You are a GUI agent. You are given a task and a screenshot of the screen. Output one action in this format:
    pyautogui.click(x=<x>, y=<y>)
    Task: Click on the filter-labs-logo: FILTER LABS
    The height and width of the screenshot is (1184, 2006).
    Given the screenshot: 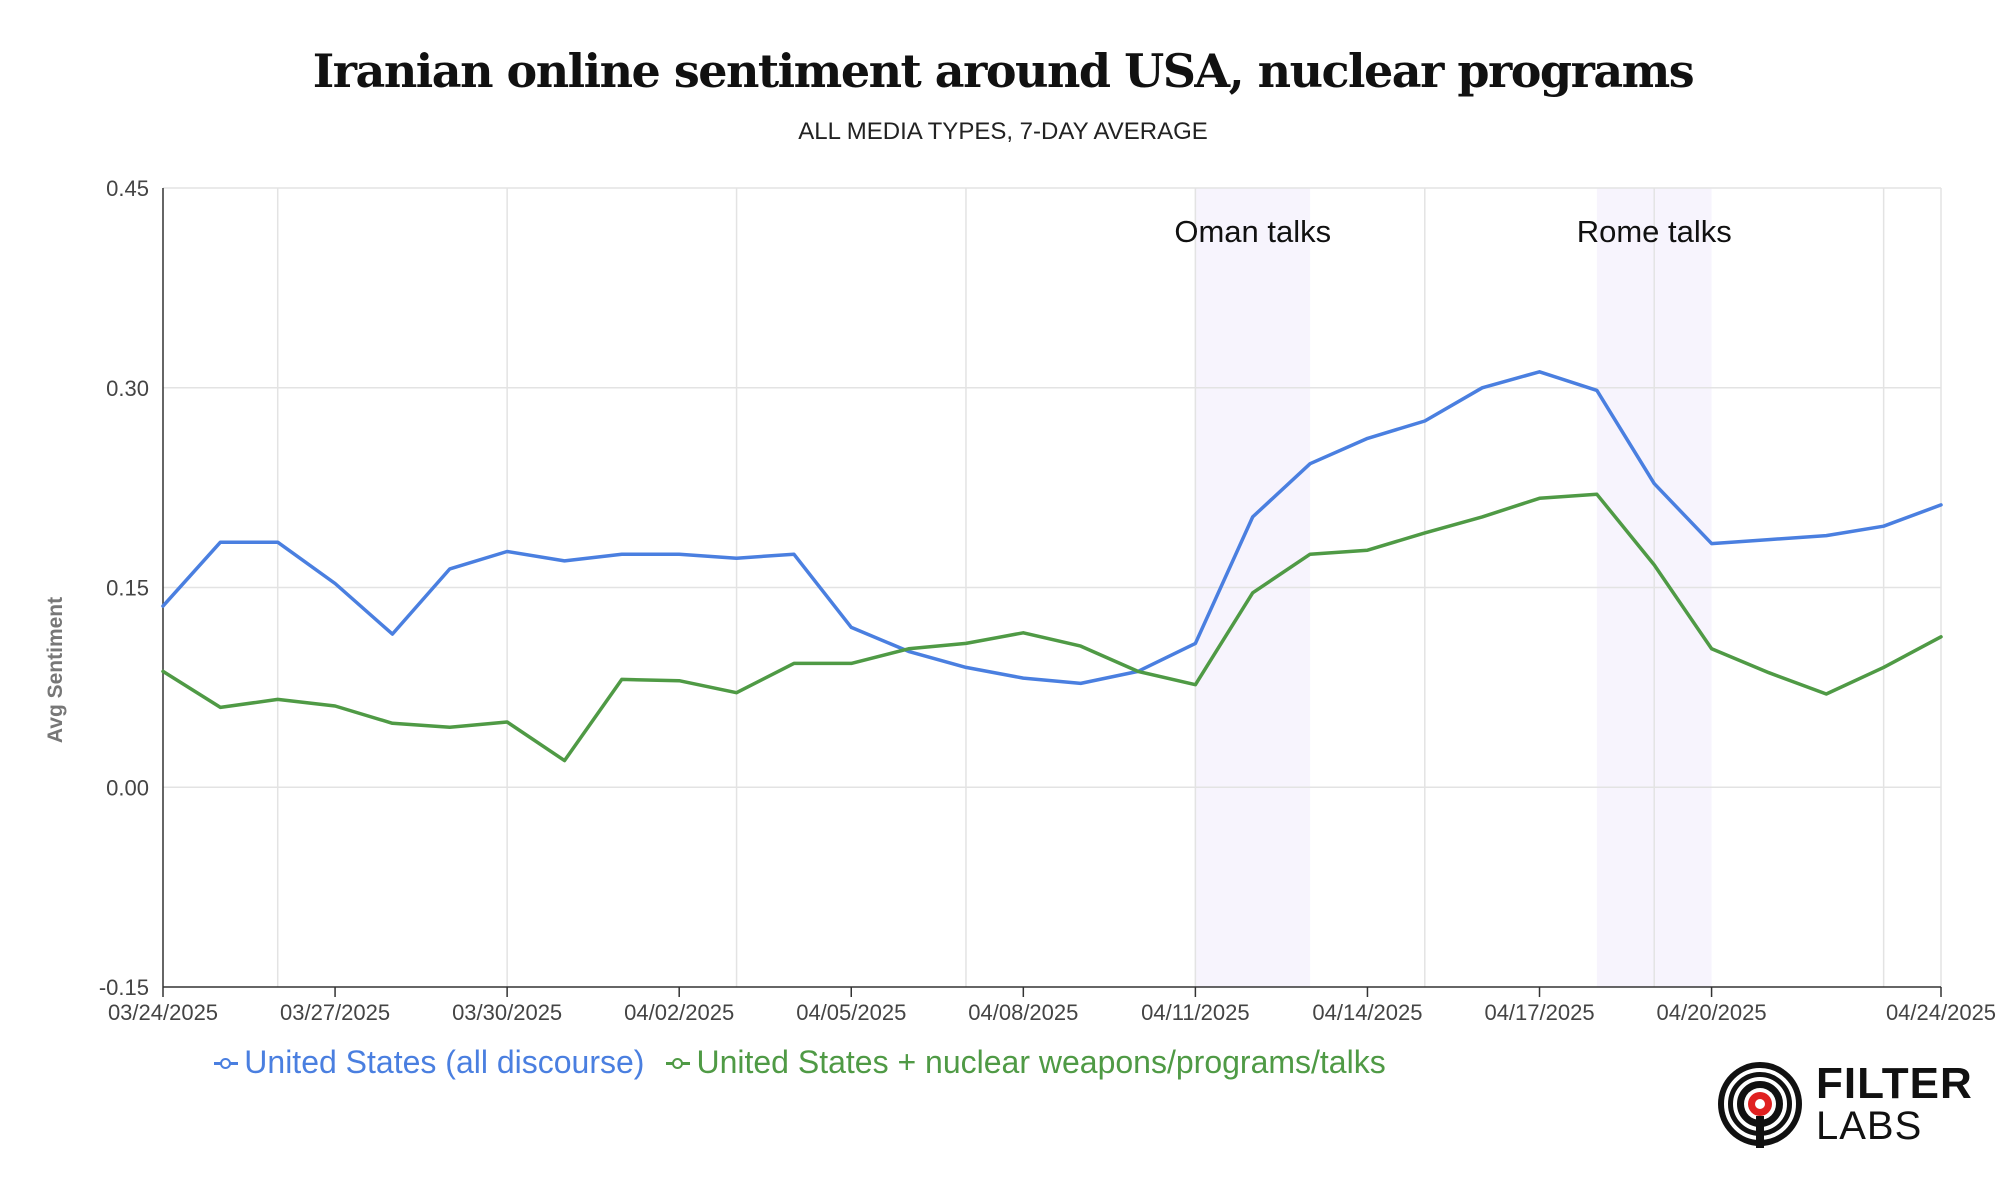 What is the action you would take?
    pyautogui.click(x=1844, y=1104)
    